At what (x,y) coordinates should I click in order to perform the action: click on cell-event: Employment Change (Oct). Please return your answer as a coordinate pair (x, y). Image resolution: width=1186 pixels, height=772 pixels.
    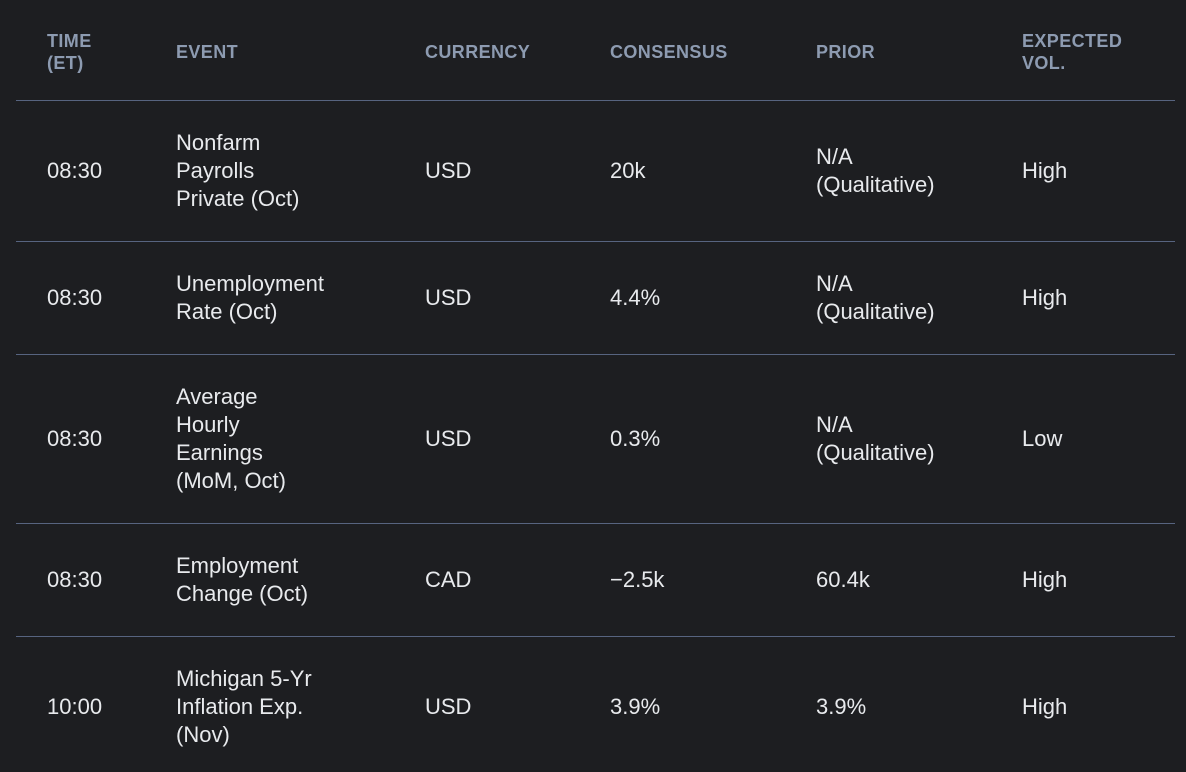
    Looking at the image, I should click on (242, 579).